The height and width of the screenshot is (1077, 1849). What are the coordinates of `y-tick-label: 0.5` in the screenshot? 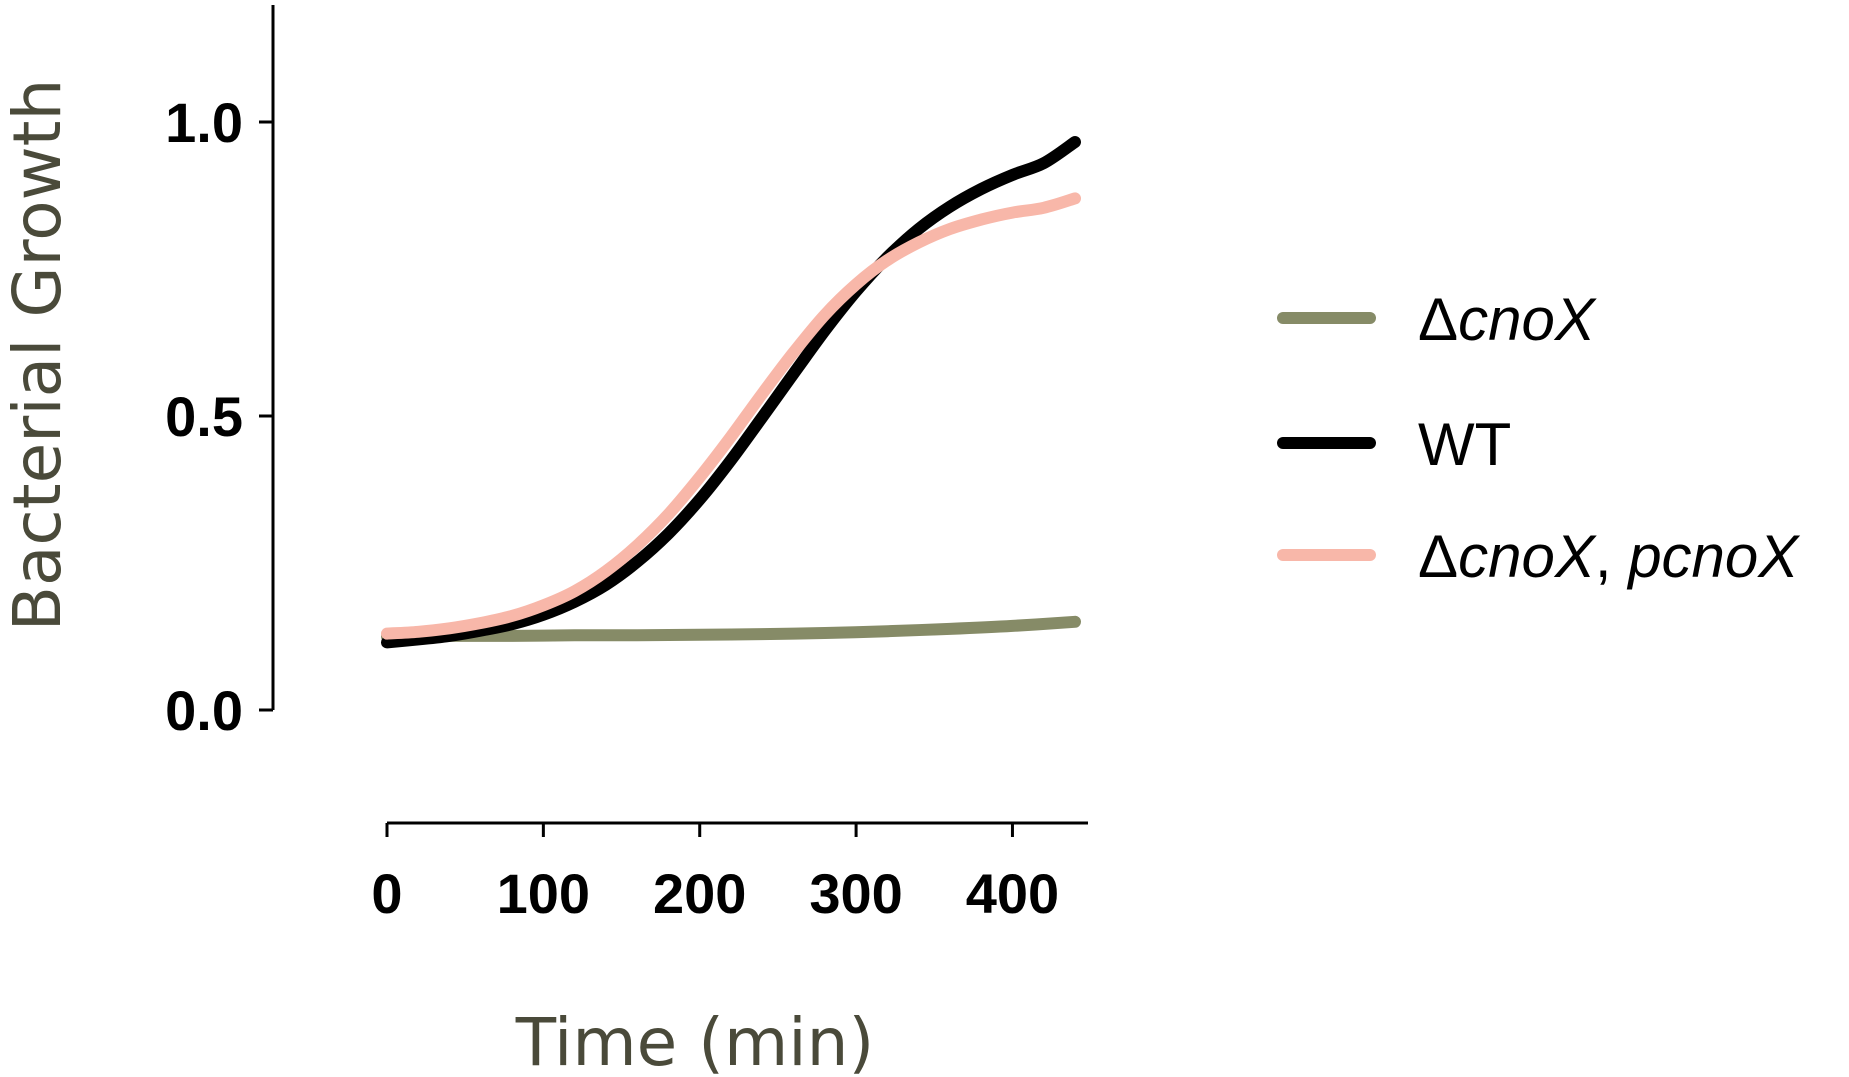 It's located at (204, 416).